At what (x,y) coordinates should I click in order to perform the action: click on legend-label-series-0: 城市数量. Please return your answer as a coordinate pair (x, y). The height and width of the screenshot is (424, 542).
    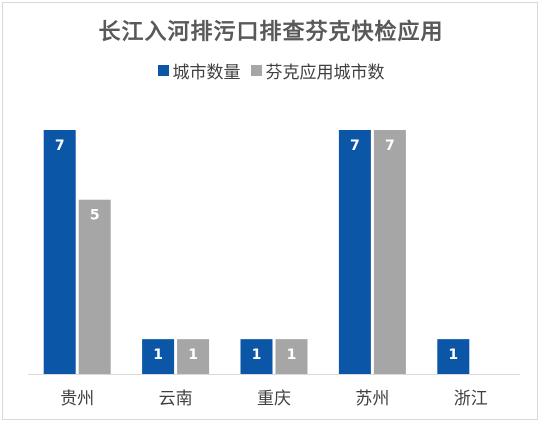
    Looking at the image, I should click on (206, 73).